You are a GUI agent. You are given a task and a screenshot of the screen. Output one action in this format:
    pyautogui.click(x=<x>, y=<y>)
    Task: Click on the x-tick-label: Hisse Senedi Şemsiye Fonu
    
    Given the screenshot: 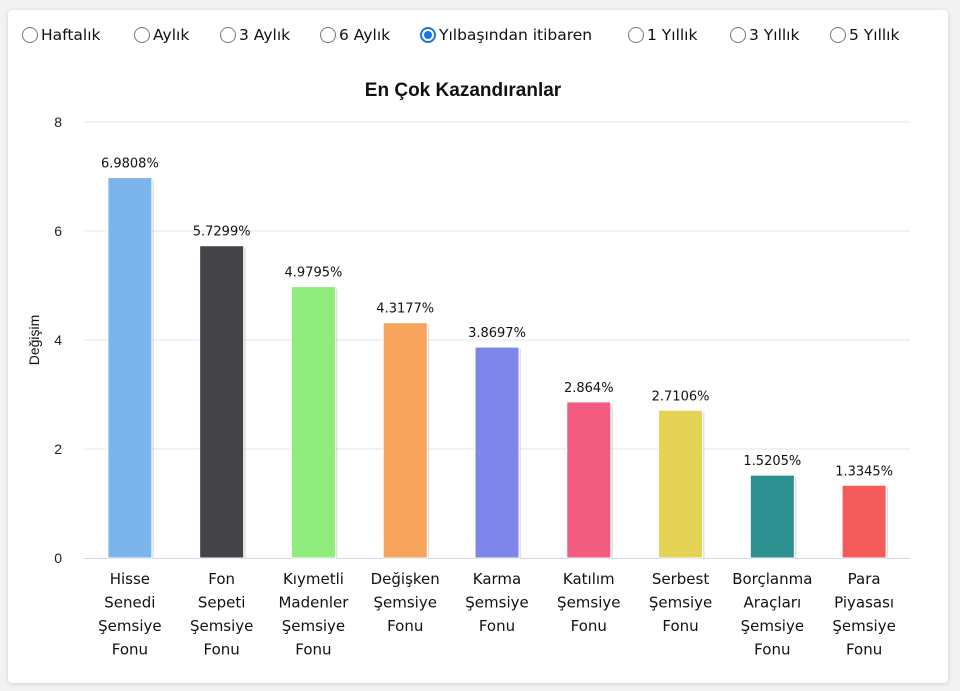 What is the action you would take?
    pyautogui.click(x=129, y=614)
    